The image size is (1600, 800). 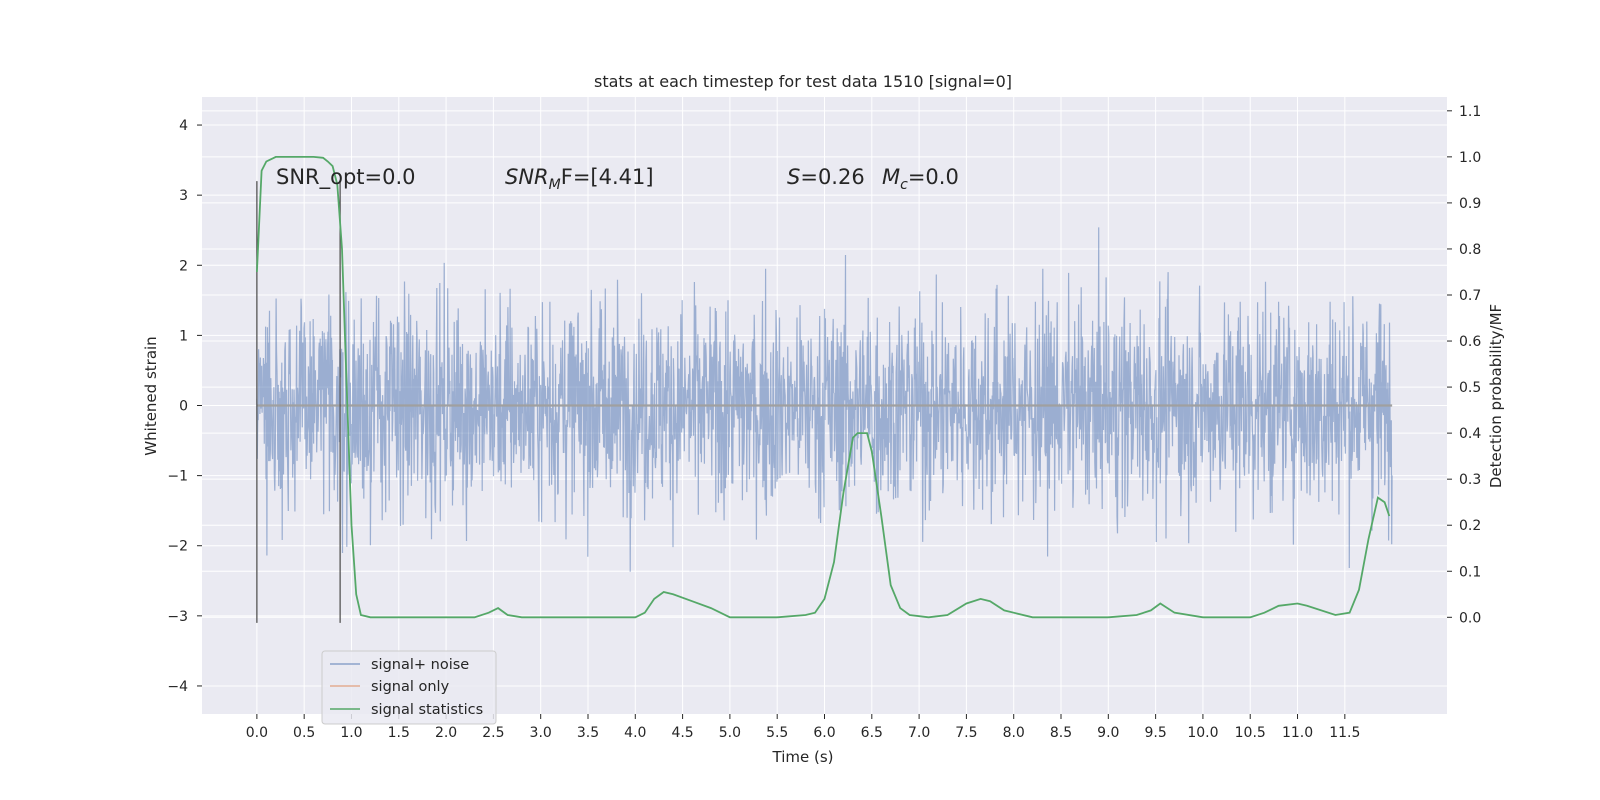 What do you see at coordinates (1014, 733) in the screenshot?
I see `x-tick-label: 8.0` at bounding box center [1014, 733].